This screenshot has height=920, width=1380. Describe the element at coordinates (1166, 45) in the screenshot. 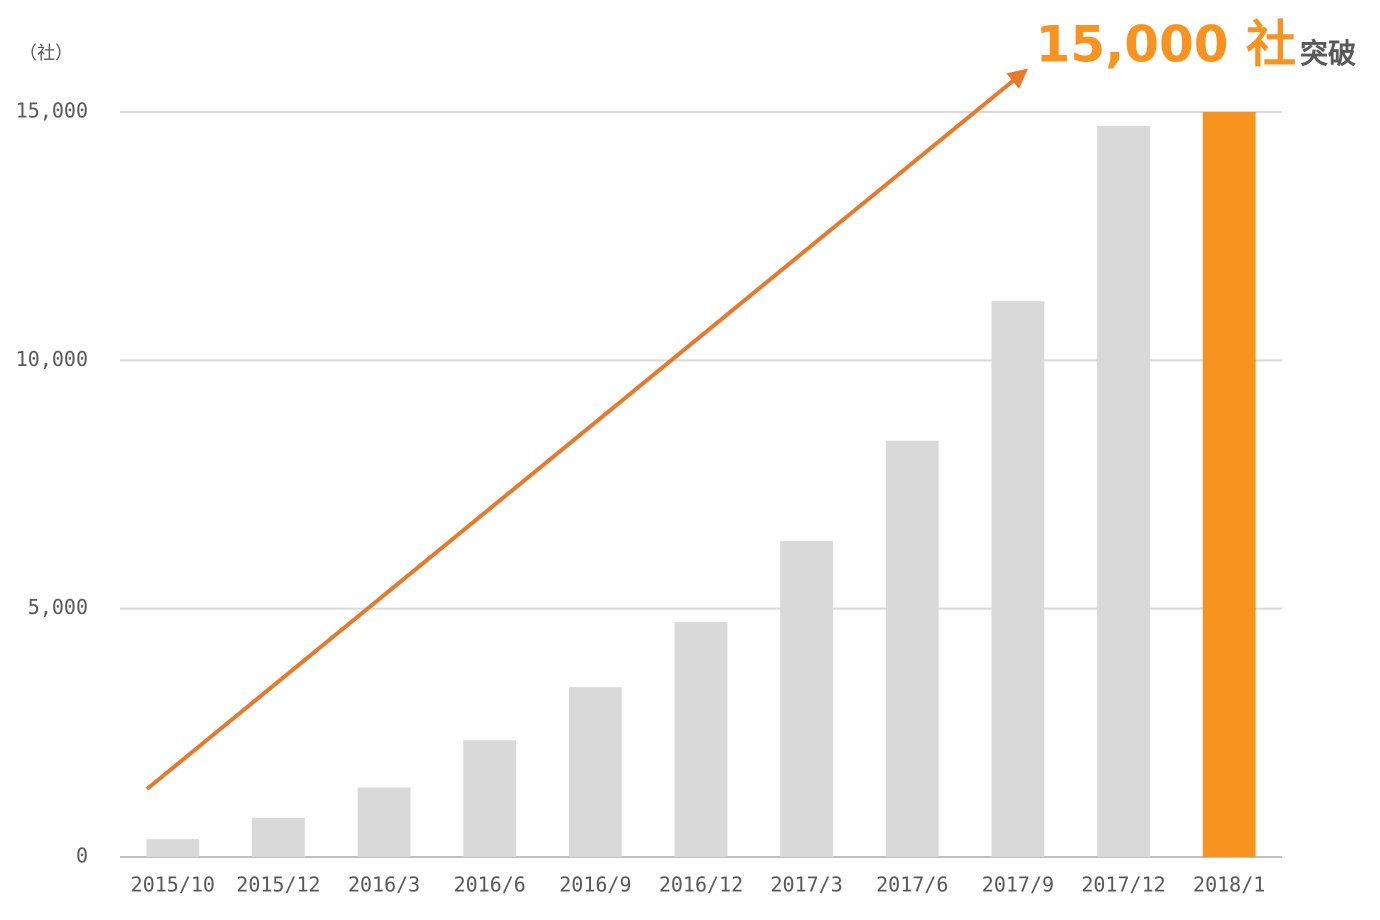

I see `annotation: 15,000 社` at that location.